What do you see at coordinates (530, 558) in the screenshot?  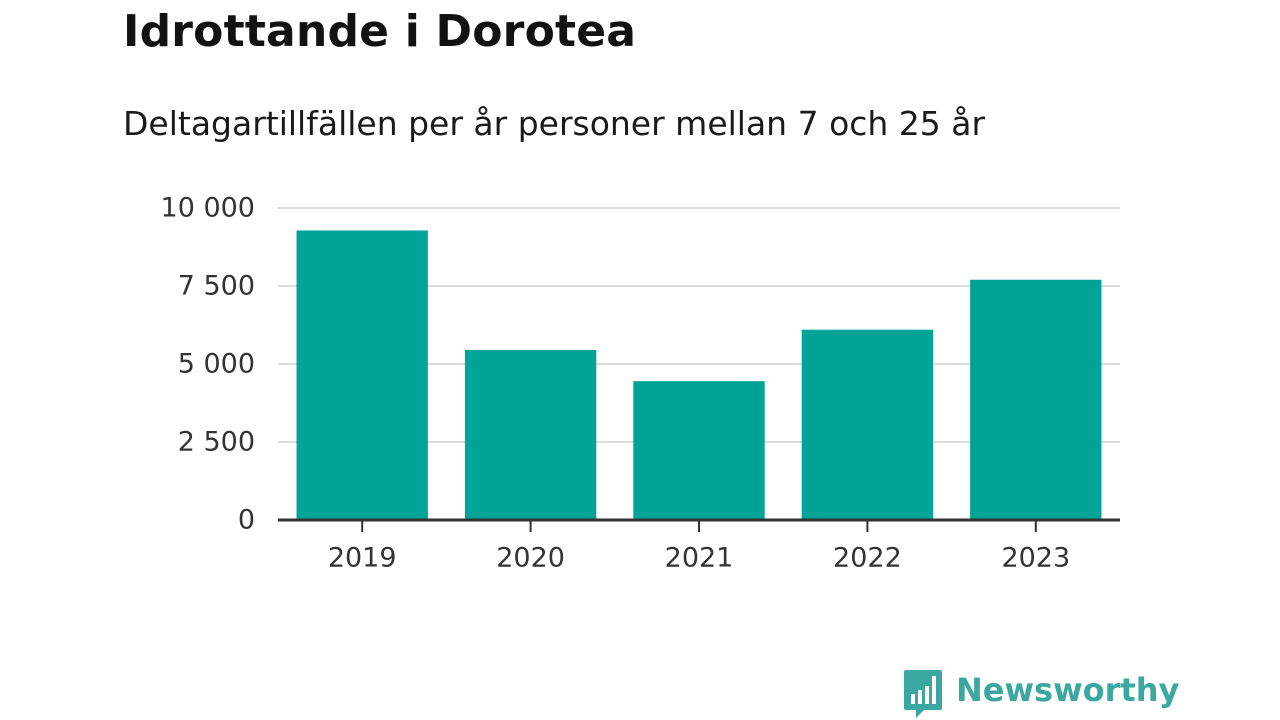 I see `x-tick-label: 2020` at bounding box center [530, 558].